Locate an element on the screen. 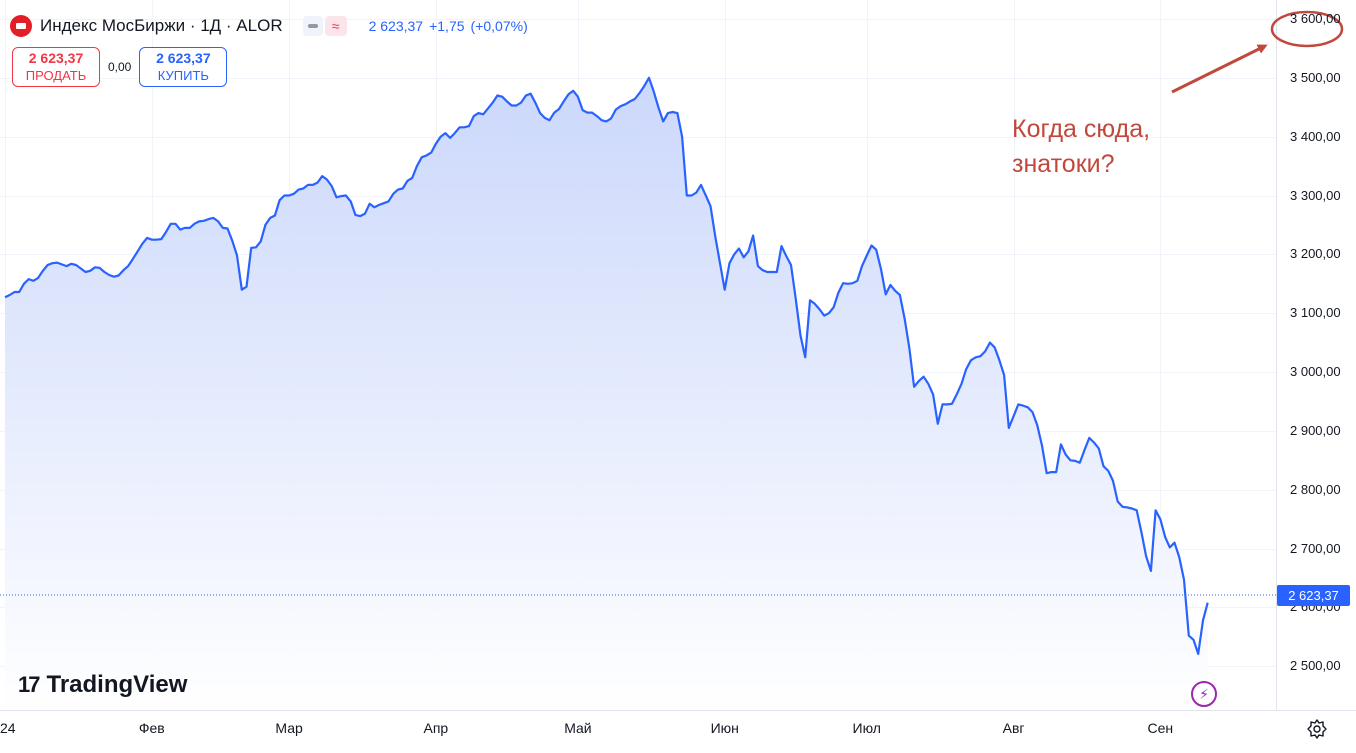  symbol-title: Индекс МосБиржи · 1Д · ALOR is located at coordinates (161, 25).